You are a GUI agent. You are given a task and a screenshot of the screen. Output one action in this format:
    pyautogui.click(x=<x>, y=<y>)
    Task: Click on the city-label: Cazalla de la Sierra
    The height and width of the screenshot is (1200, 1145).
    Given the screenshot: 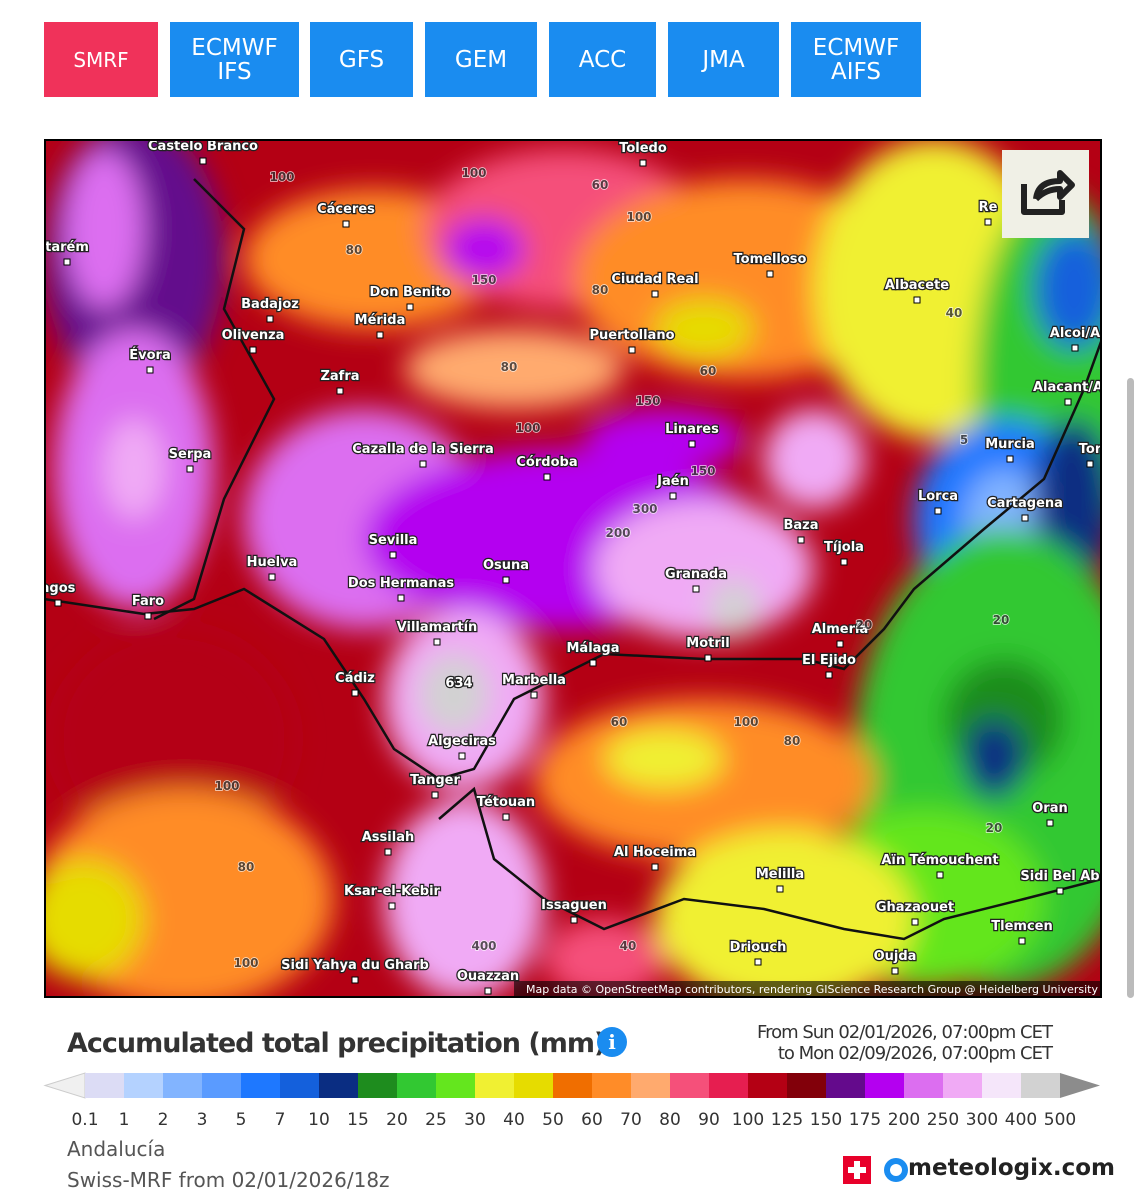 What is the action you would take?
    pyautogui.click(x=423, y=449)
    